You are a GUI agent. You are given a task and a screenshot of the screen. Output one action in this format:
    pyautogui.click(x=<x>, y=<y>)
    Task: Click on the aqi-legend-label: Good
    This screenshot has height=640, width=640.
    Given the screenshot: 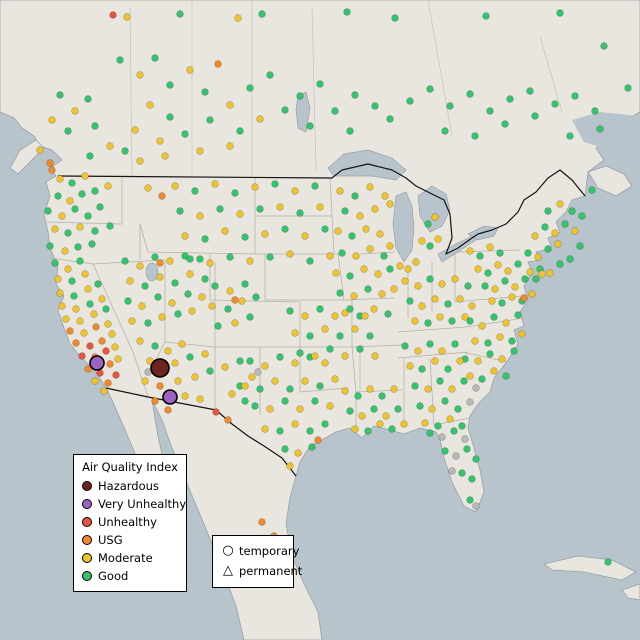 What is the action you would take?
    pyautogui.click(x=113, y=576)
    